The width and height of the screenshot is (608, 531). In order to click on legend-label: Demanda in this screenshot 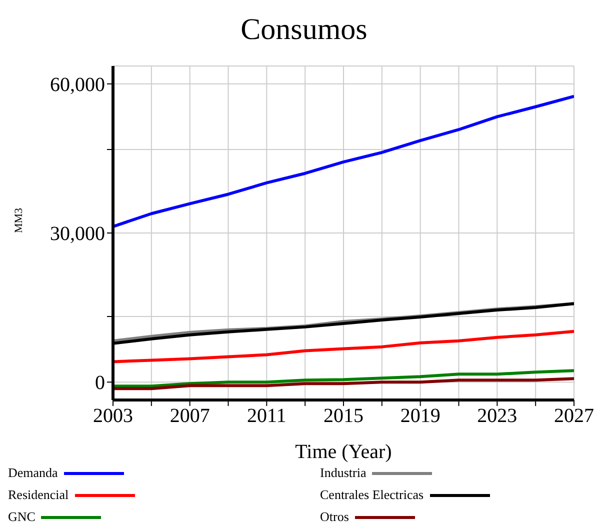, I will do `click(33, 473)`.